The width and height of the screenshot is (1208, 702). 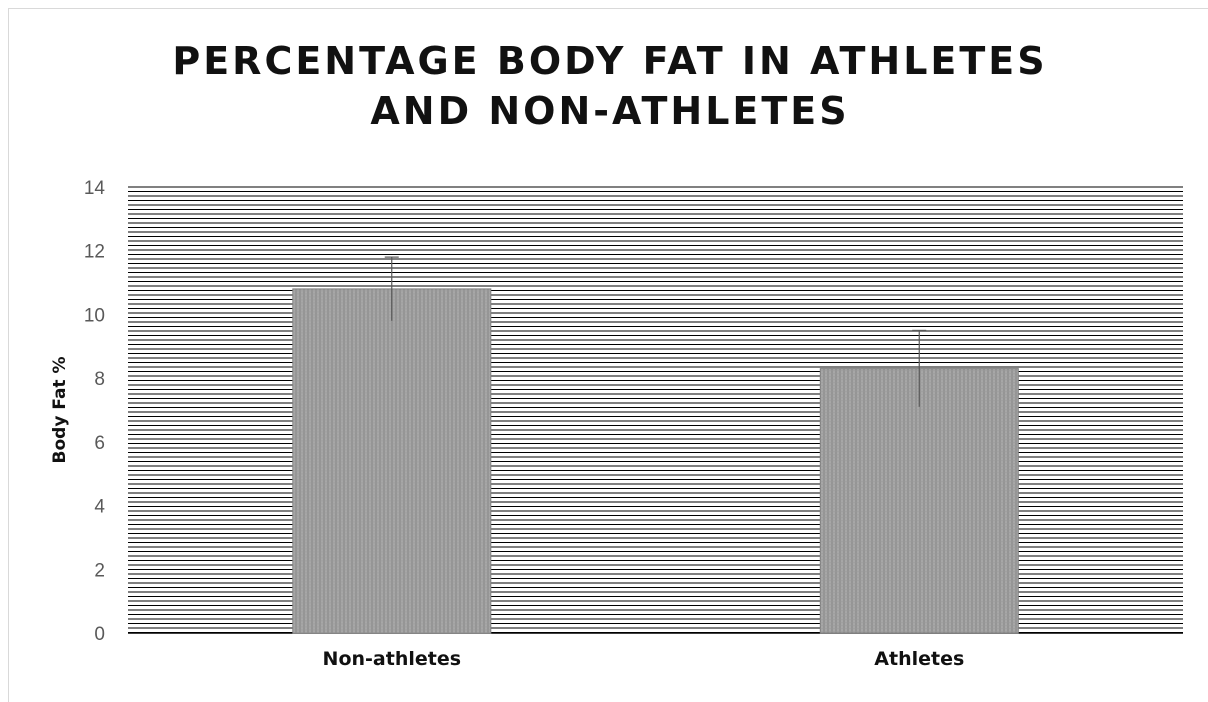 What do you see at coordinates (94, 315) in the screenshot?
I see `y-tick-label: 10` at bounding box center [94, 315].